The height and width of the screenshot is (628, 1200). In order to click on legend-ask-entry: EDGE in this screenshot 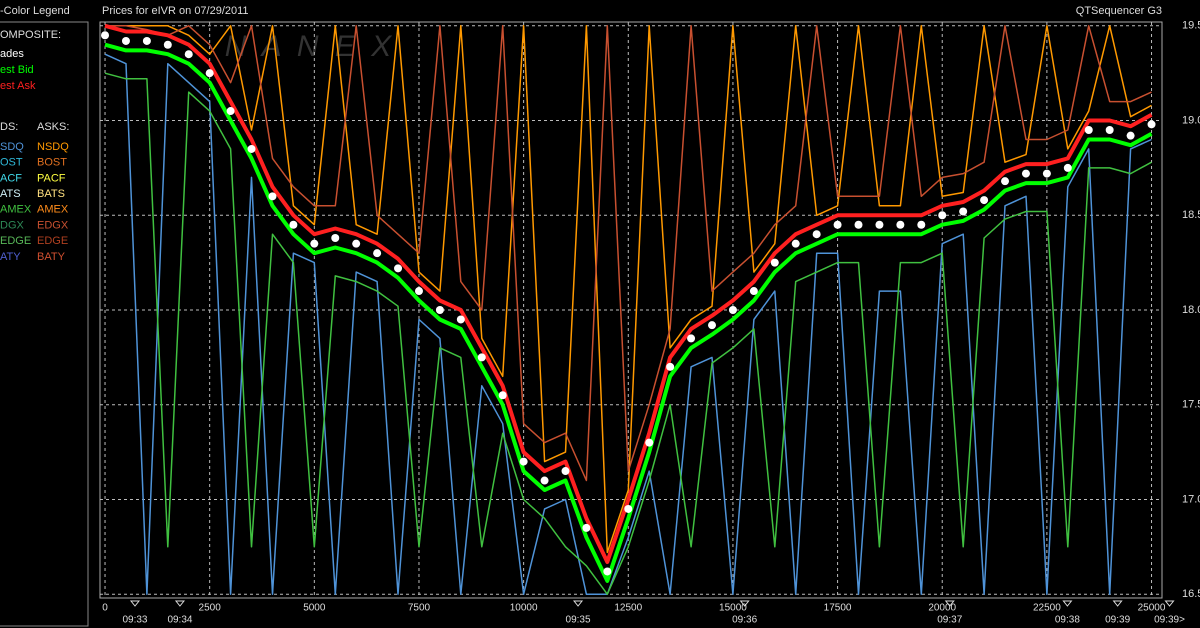, I will do `click(52, 241)`.